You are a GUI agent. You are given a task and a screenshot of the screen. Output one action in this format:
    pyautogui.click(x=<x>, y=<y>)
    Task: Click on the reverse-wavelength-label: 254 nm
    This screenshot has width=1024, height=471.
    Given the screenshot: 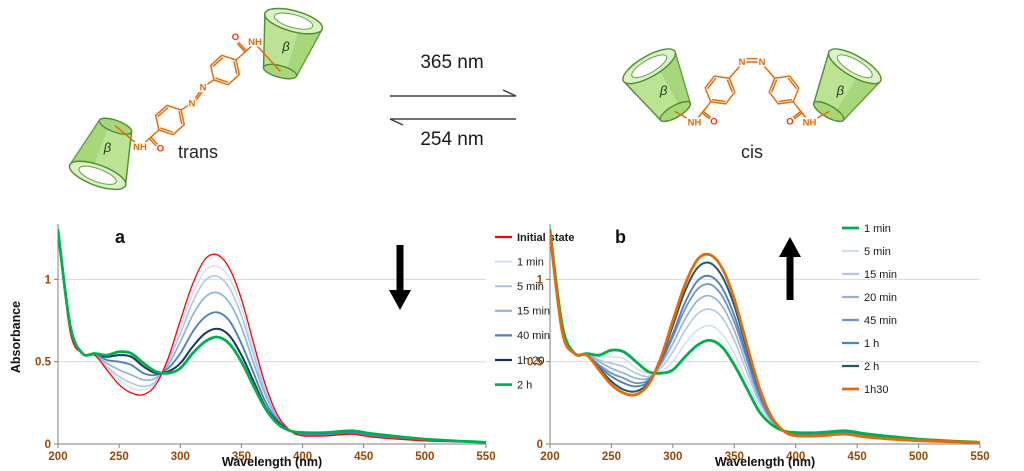 What is the action you would take?
    pyautogui.click(x=451, y=139)
    